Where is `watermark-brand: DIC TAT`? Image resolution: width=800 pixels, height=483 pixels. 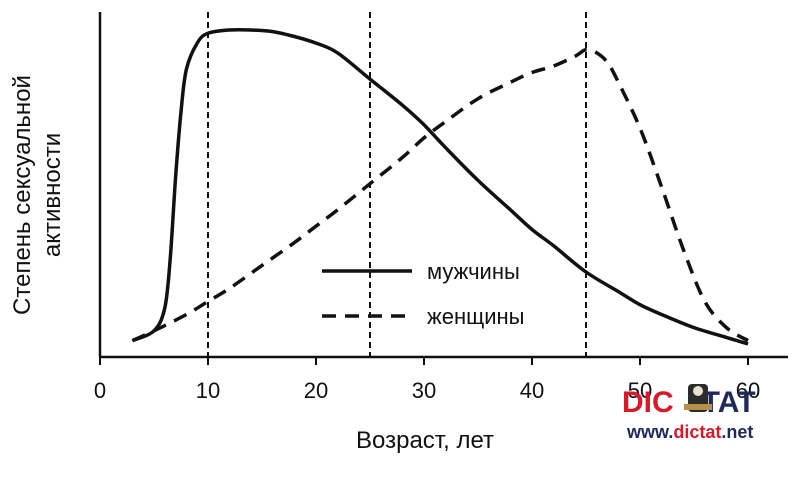
watermark-brand: DIC TAT is located at coordinates (689, 402).